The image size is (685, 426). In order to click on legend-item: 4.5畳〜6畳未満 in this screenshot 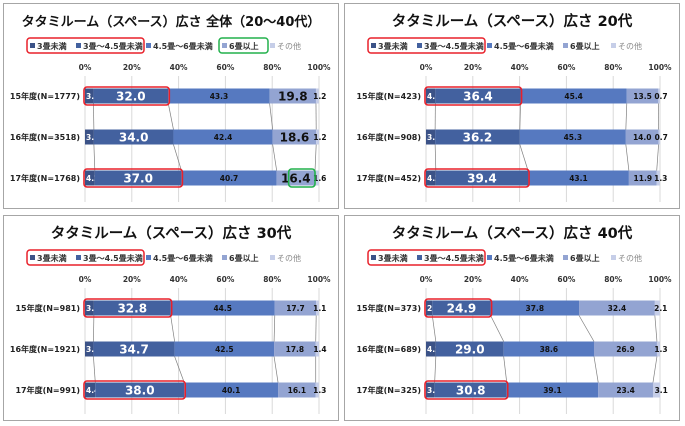, I will do `click(524, 46)`.